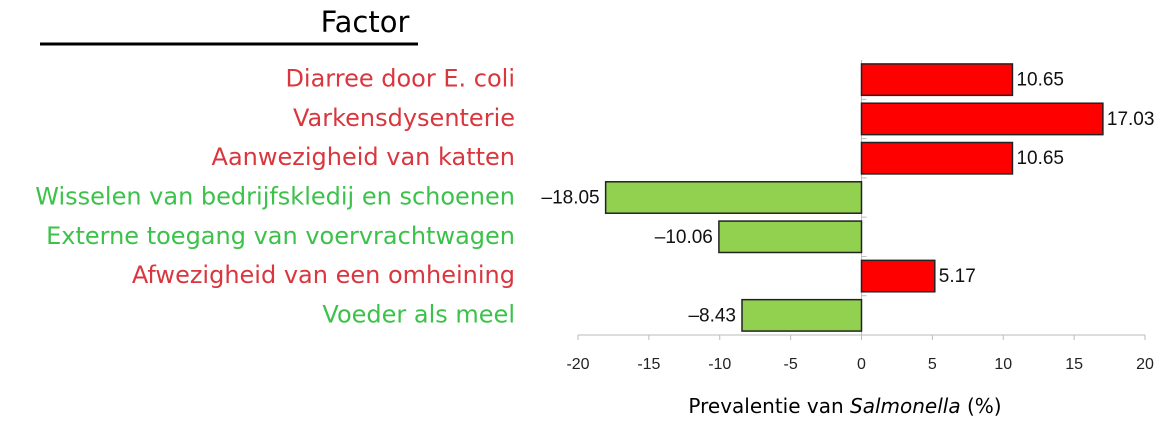 This screenshot has width=1173, height=438. What do you see at coordinates (712, 315) in the screenshot?
I see `value-label: –8.43` at bounding box center [712, 315].